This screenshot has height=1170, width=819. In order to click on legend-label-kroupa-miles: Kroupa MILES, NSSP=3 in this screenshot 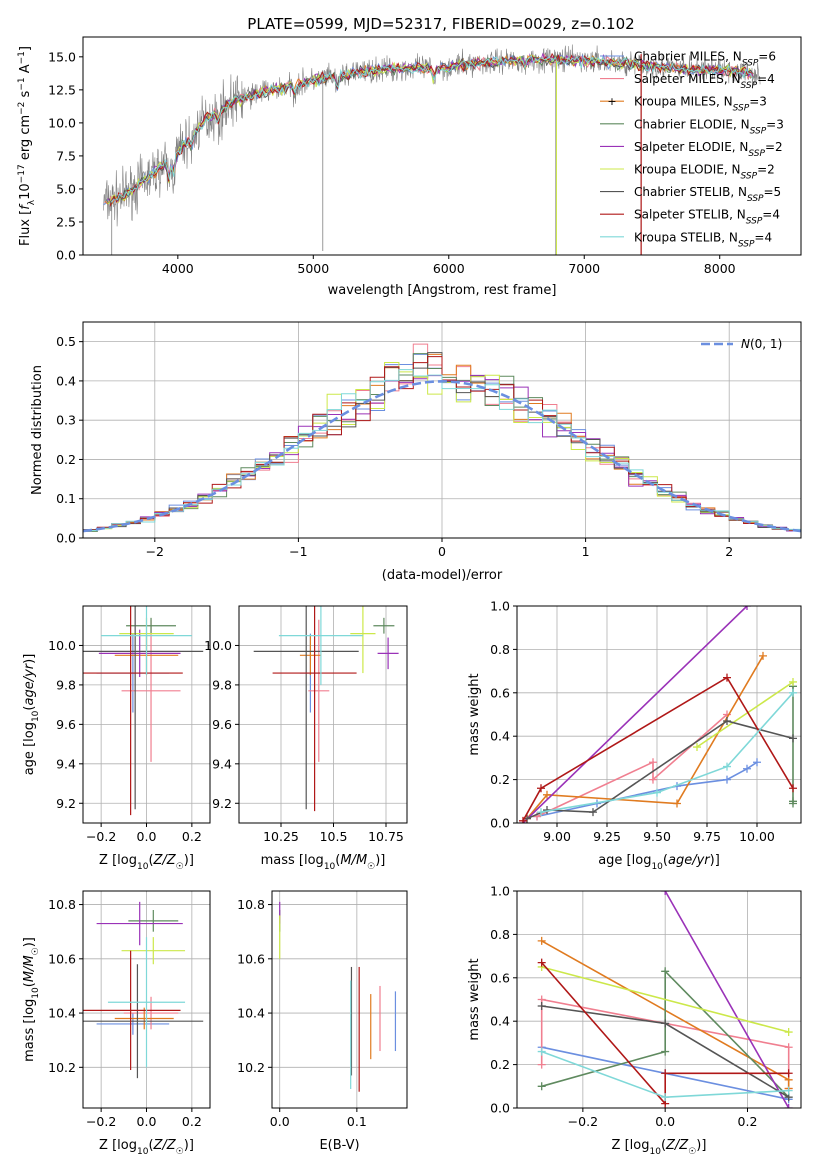, I will do `click(700, 104)`.